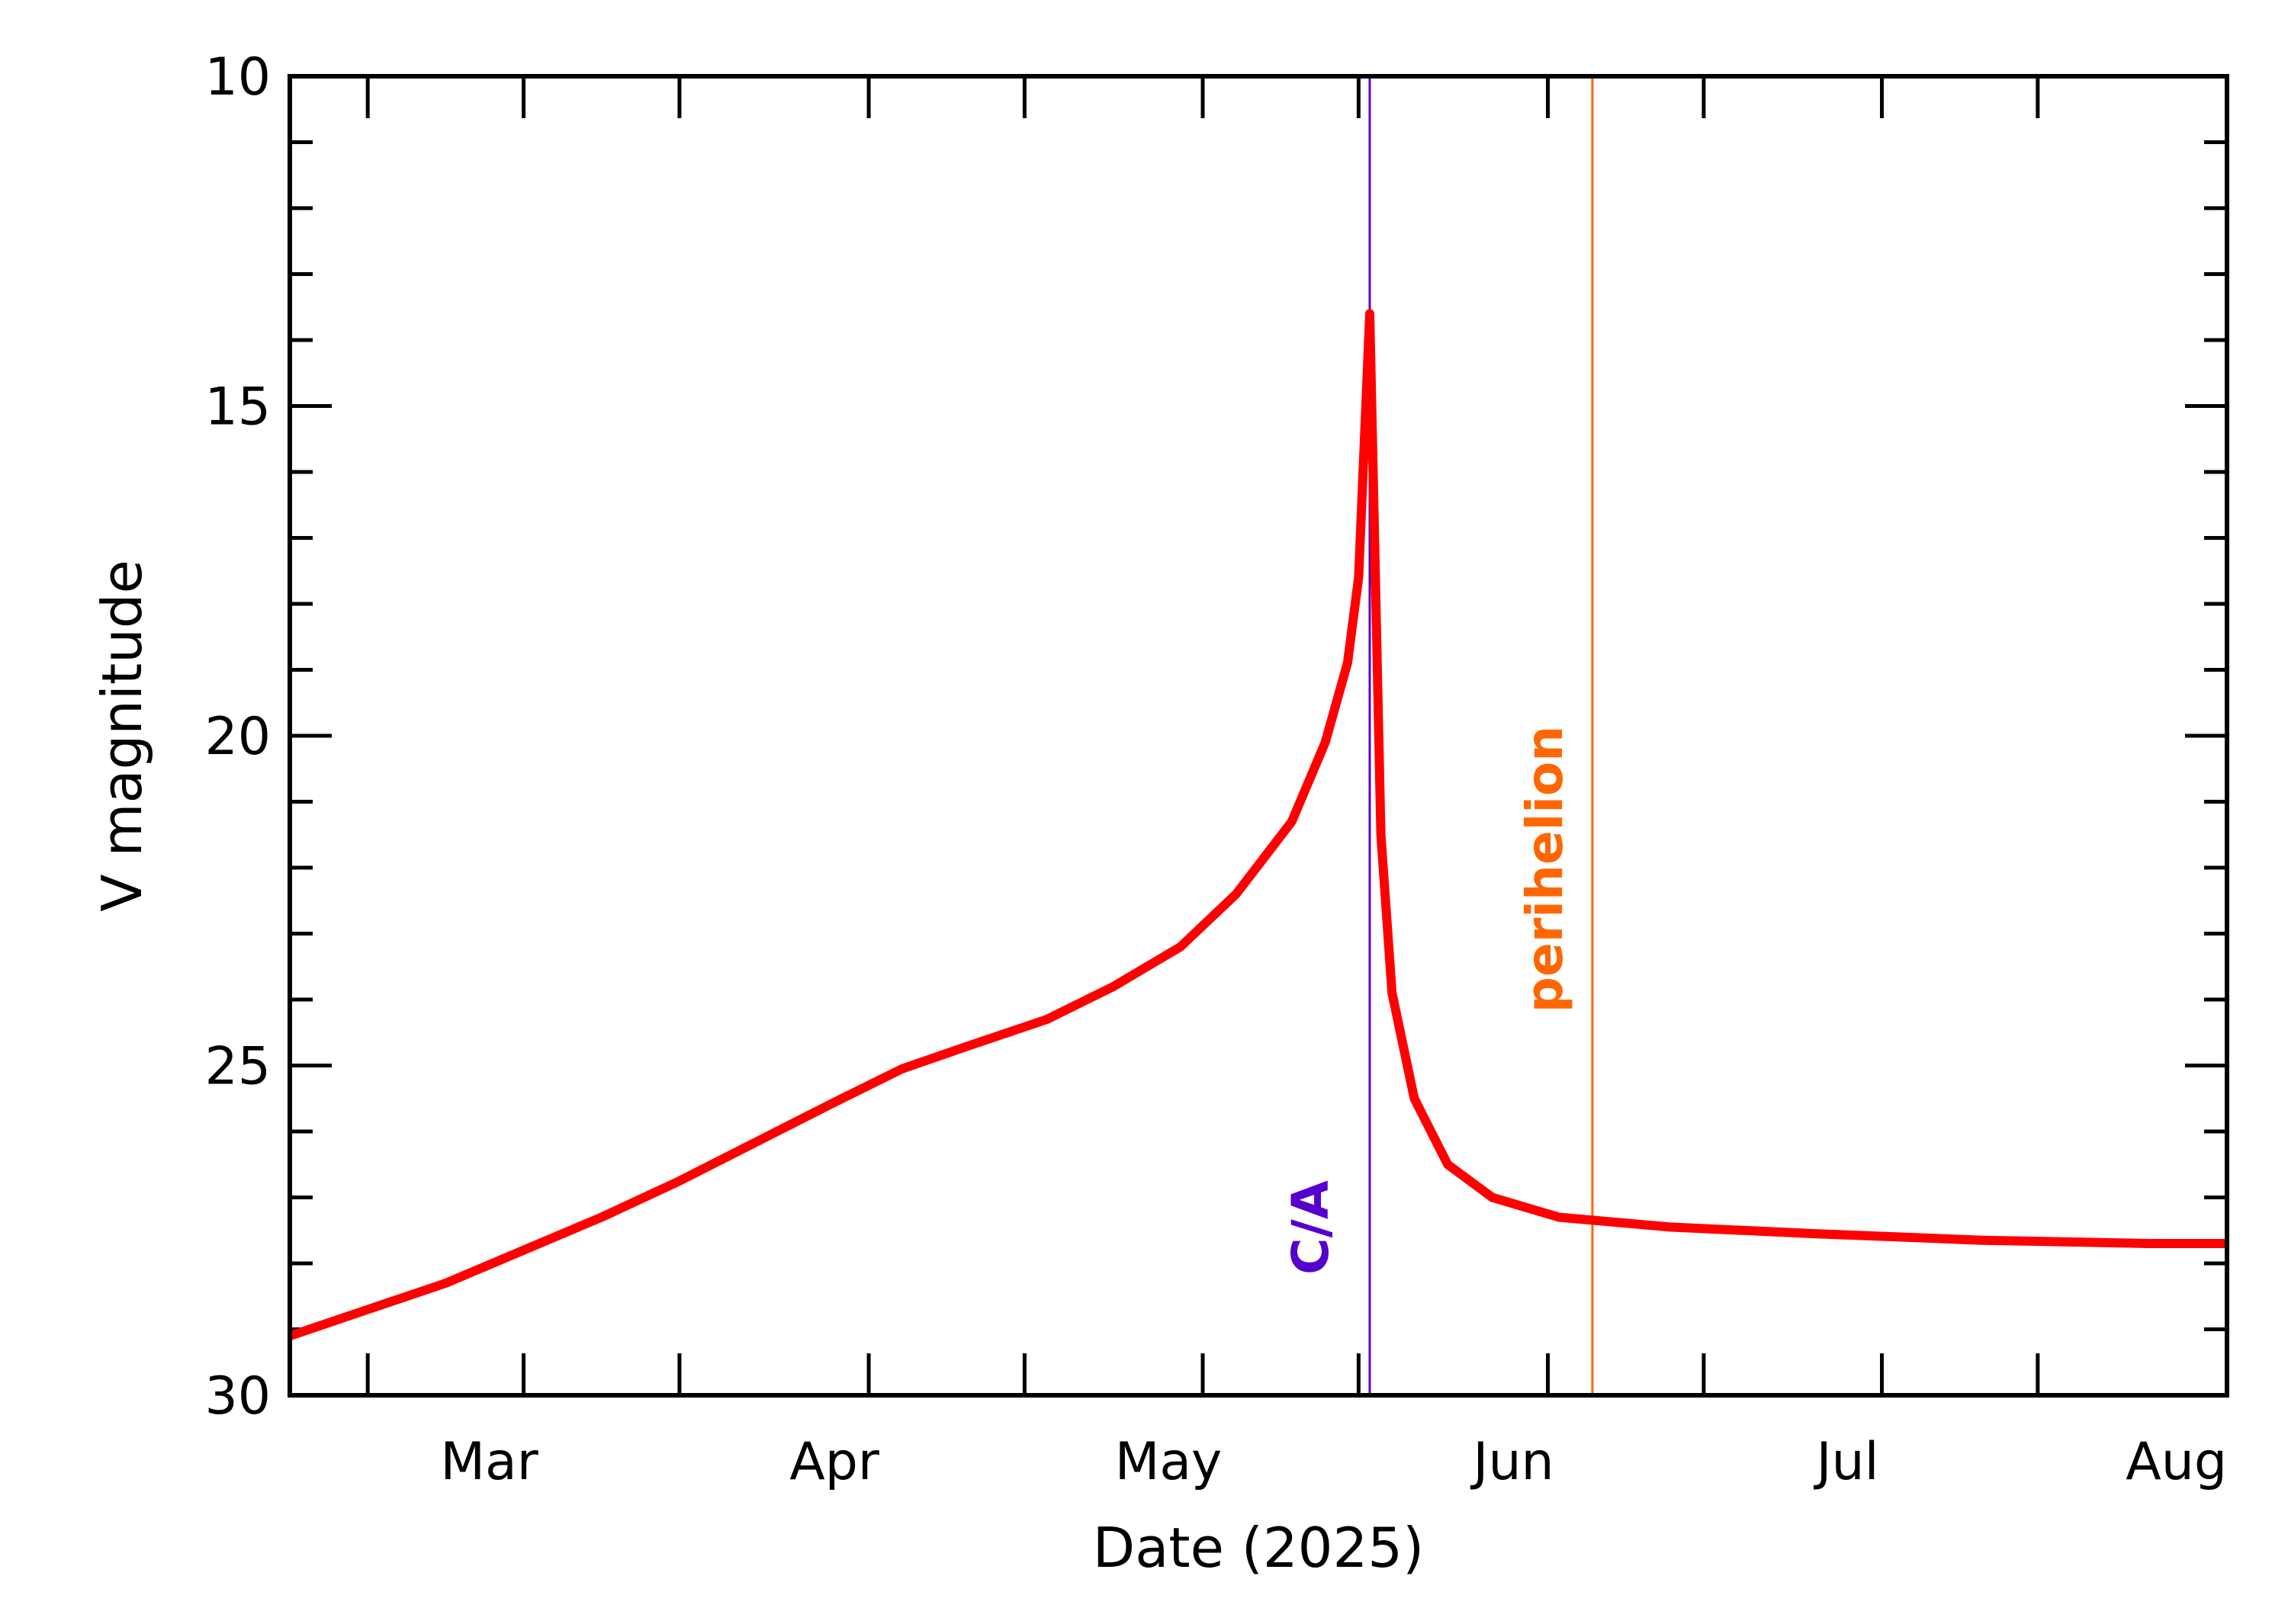 The image size is (2288, 1624). What do you see at coordinates (2176, 1462) in the screenshot?
I see `x-tick-label: Aug` at bounding box center [2176, 1462].